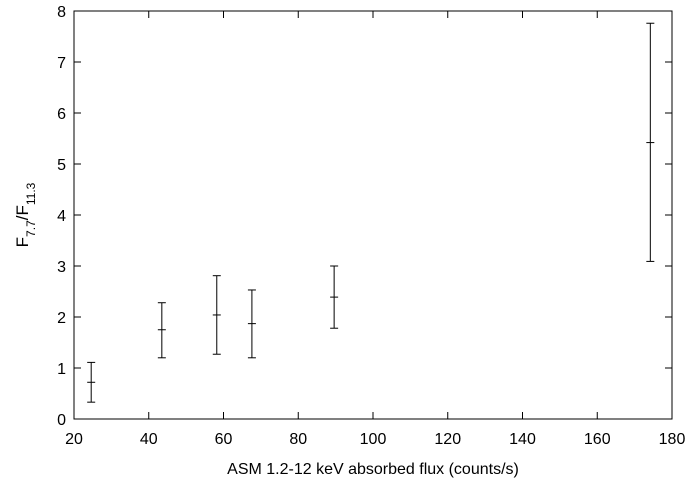 This screenshot has height=484, width=694. I want to click on x-tick-label: 20, so click(74, 439).